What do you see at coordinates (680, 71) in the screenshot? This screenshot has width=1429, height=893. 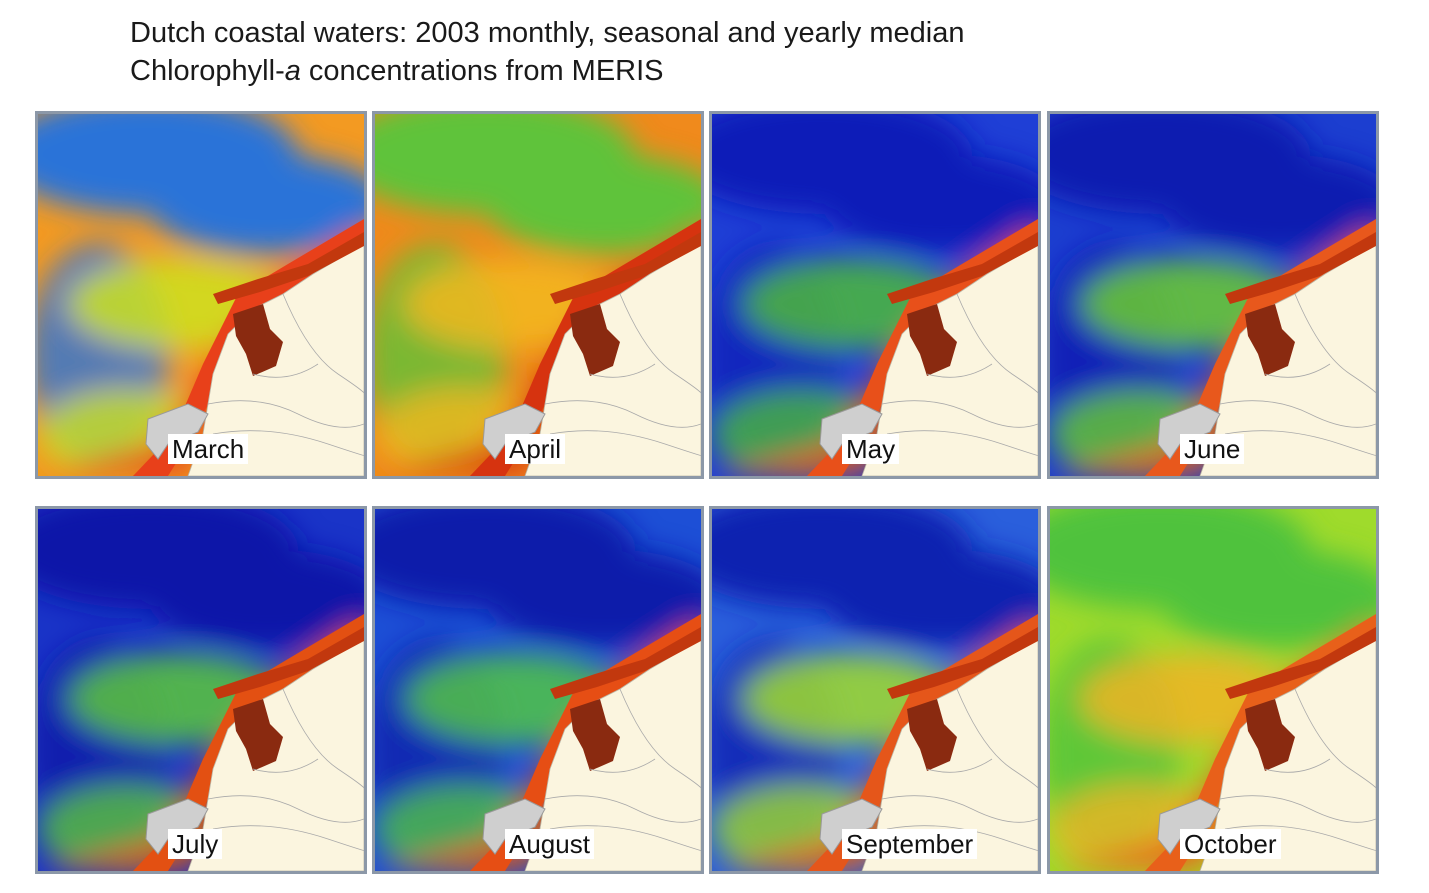 I see `title-line-2: Chlorophyll-a concentrations from MERIS` at bounding box center [680, 71].